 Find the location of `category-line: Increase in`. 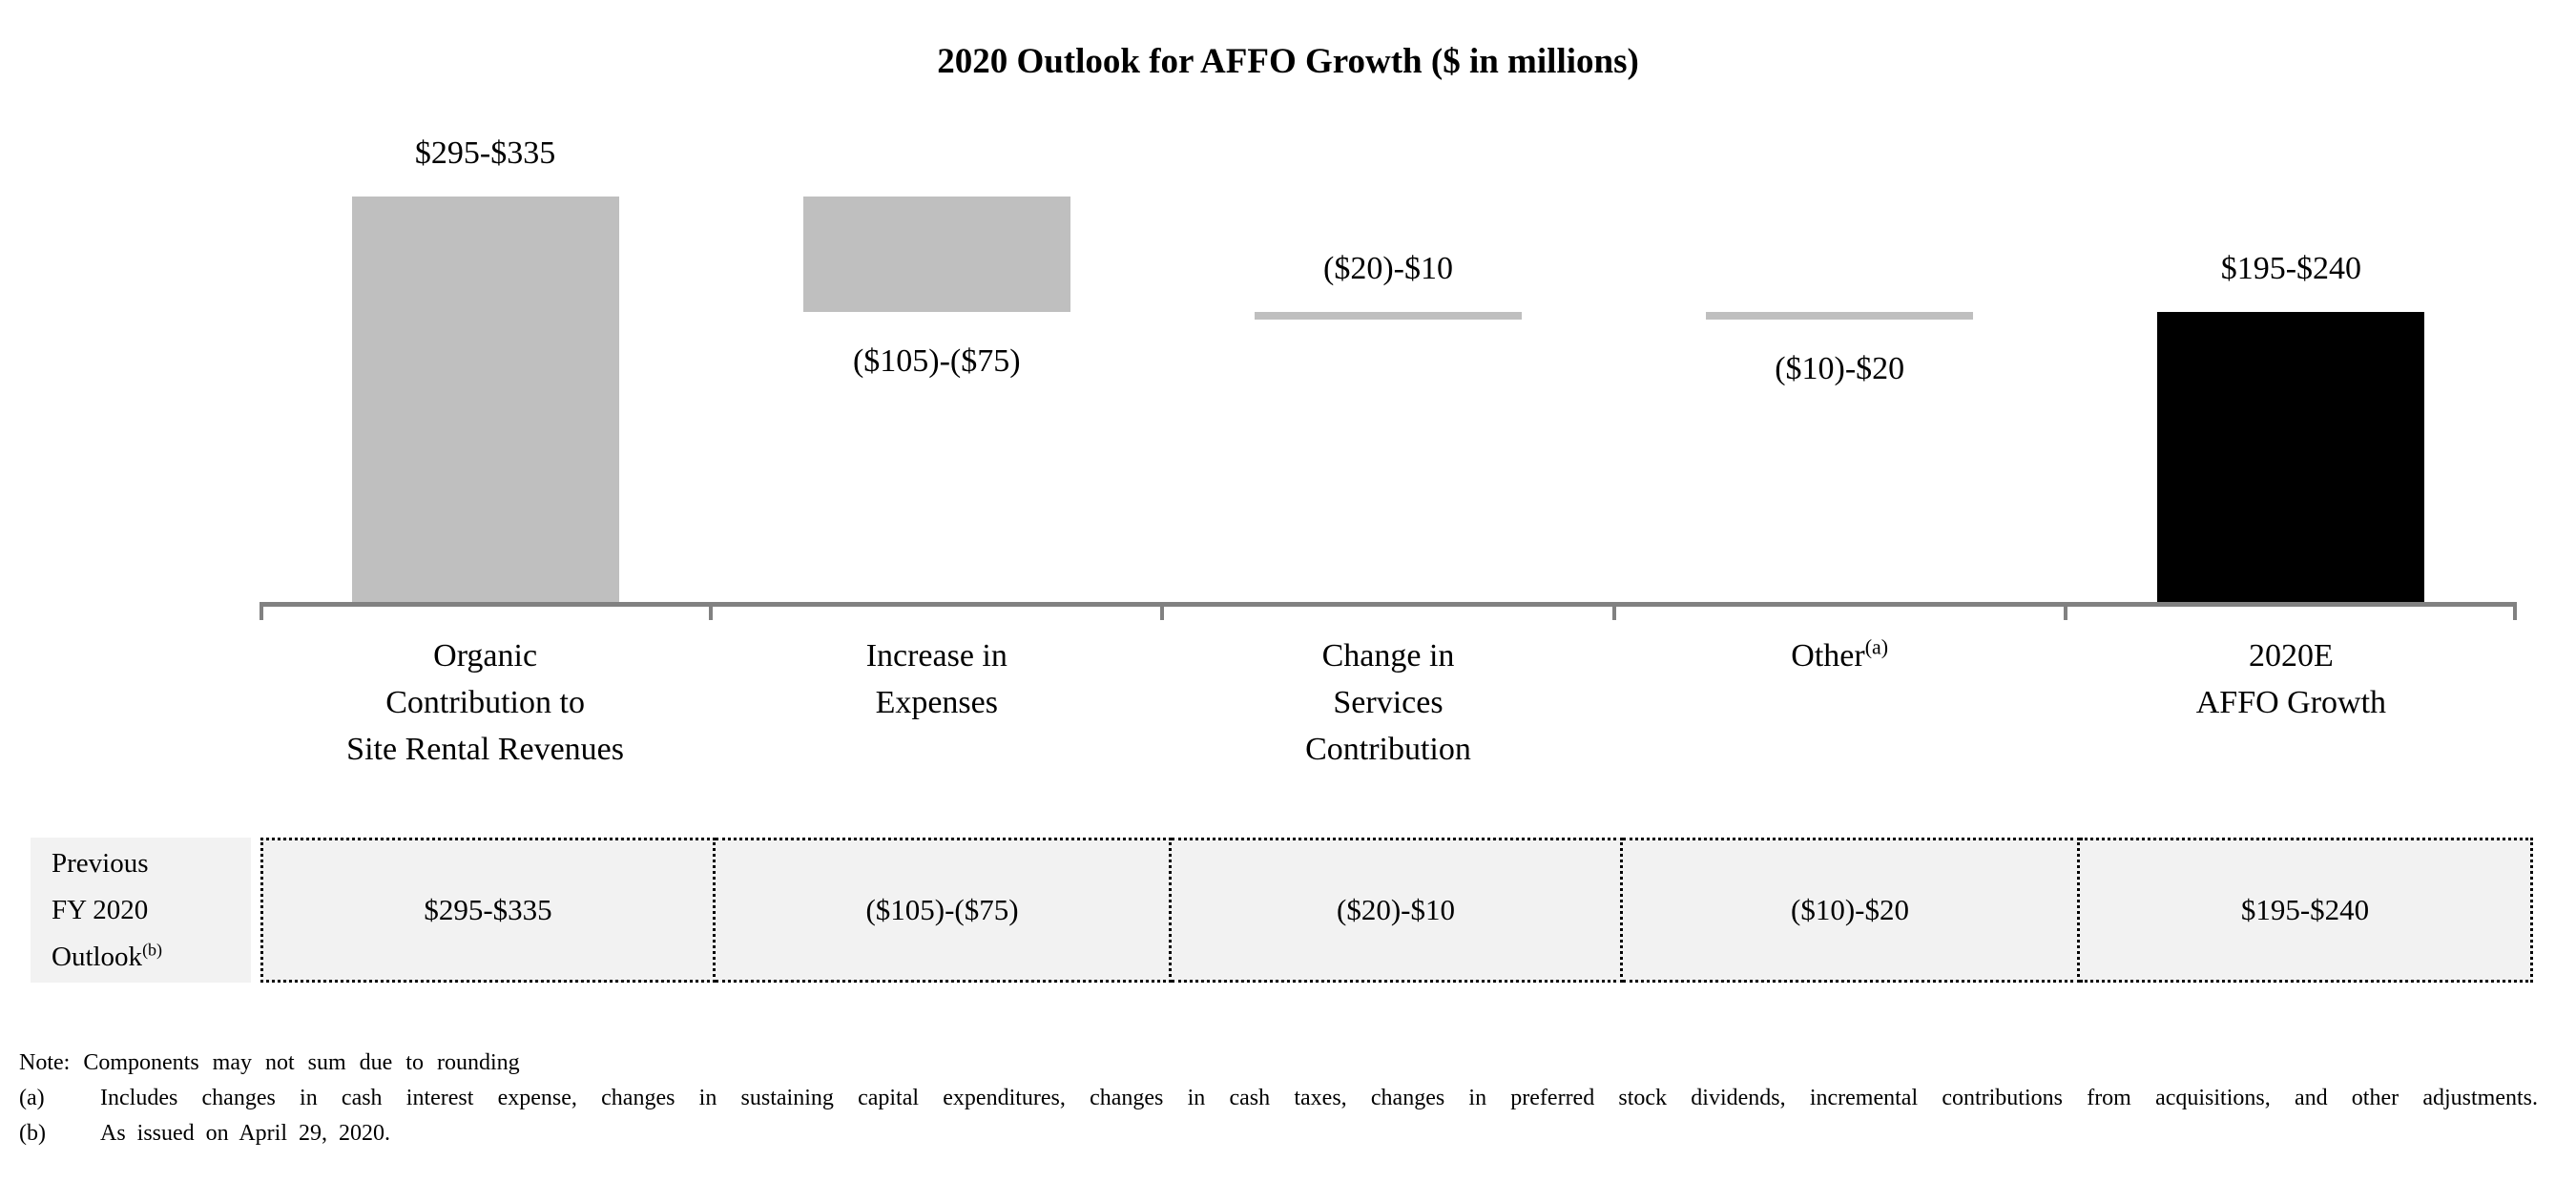

category-line: Increase in is located at coordinates (936, 656).